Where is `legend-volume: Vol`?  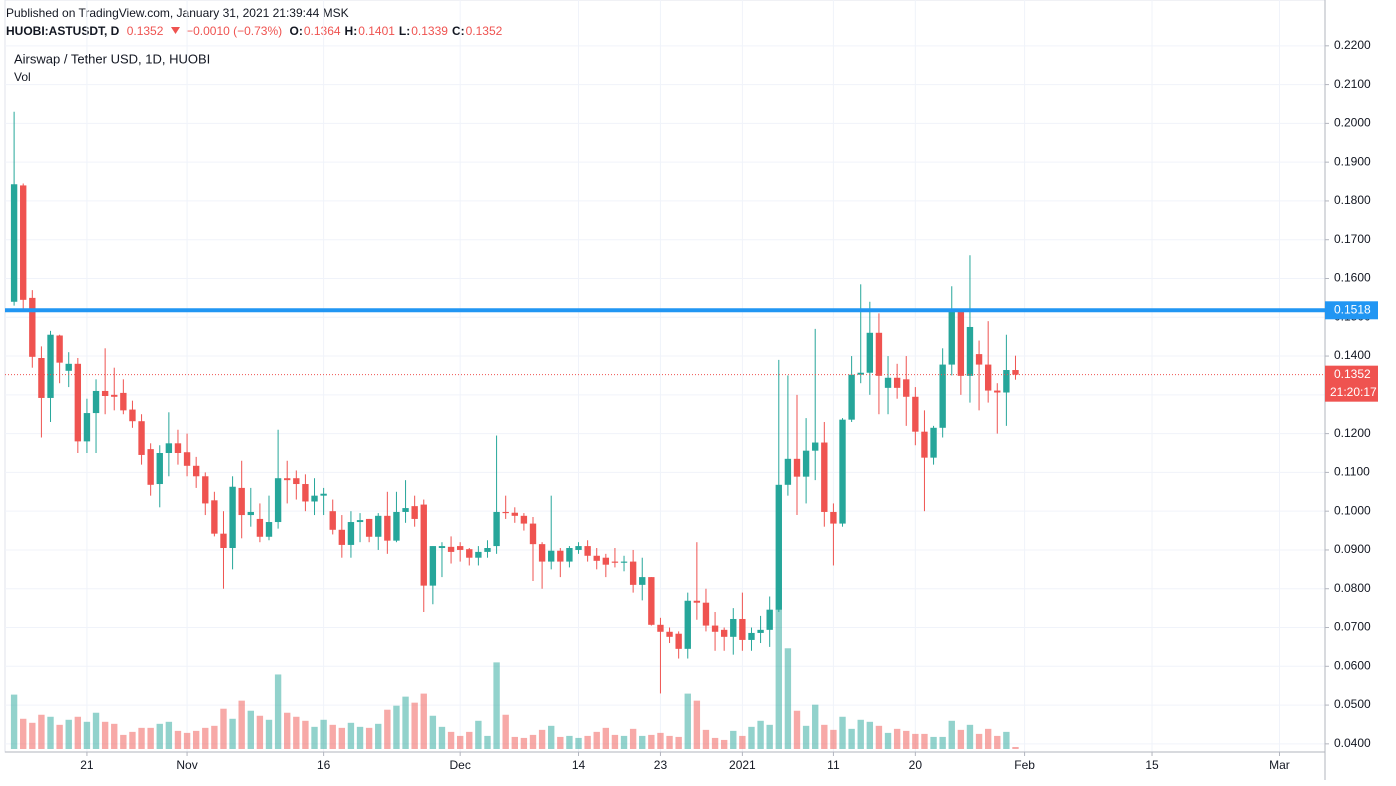
legend-volume: Vol is located at coordinates (22, 77).